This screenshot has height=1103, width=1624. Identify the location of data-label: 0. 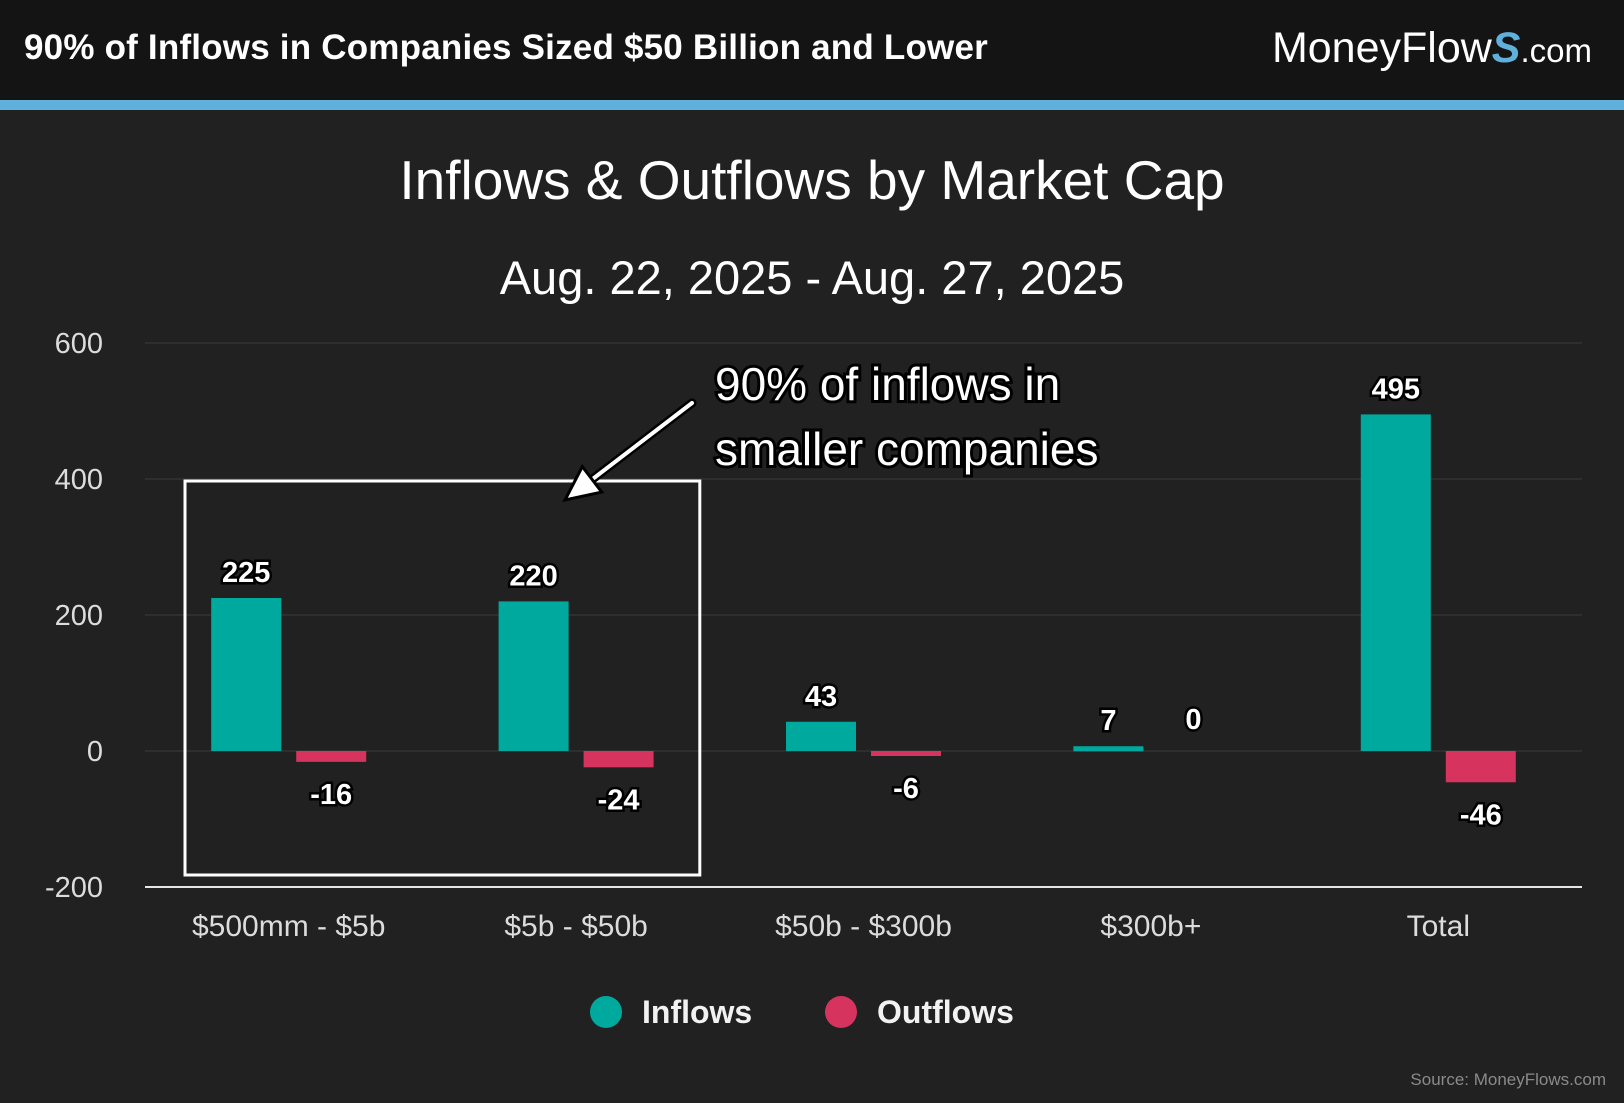
(1193, 720).